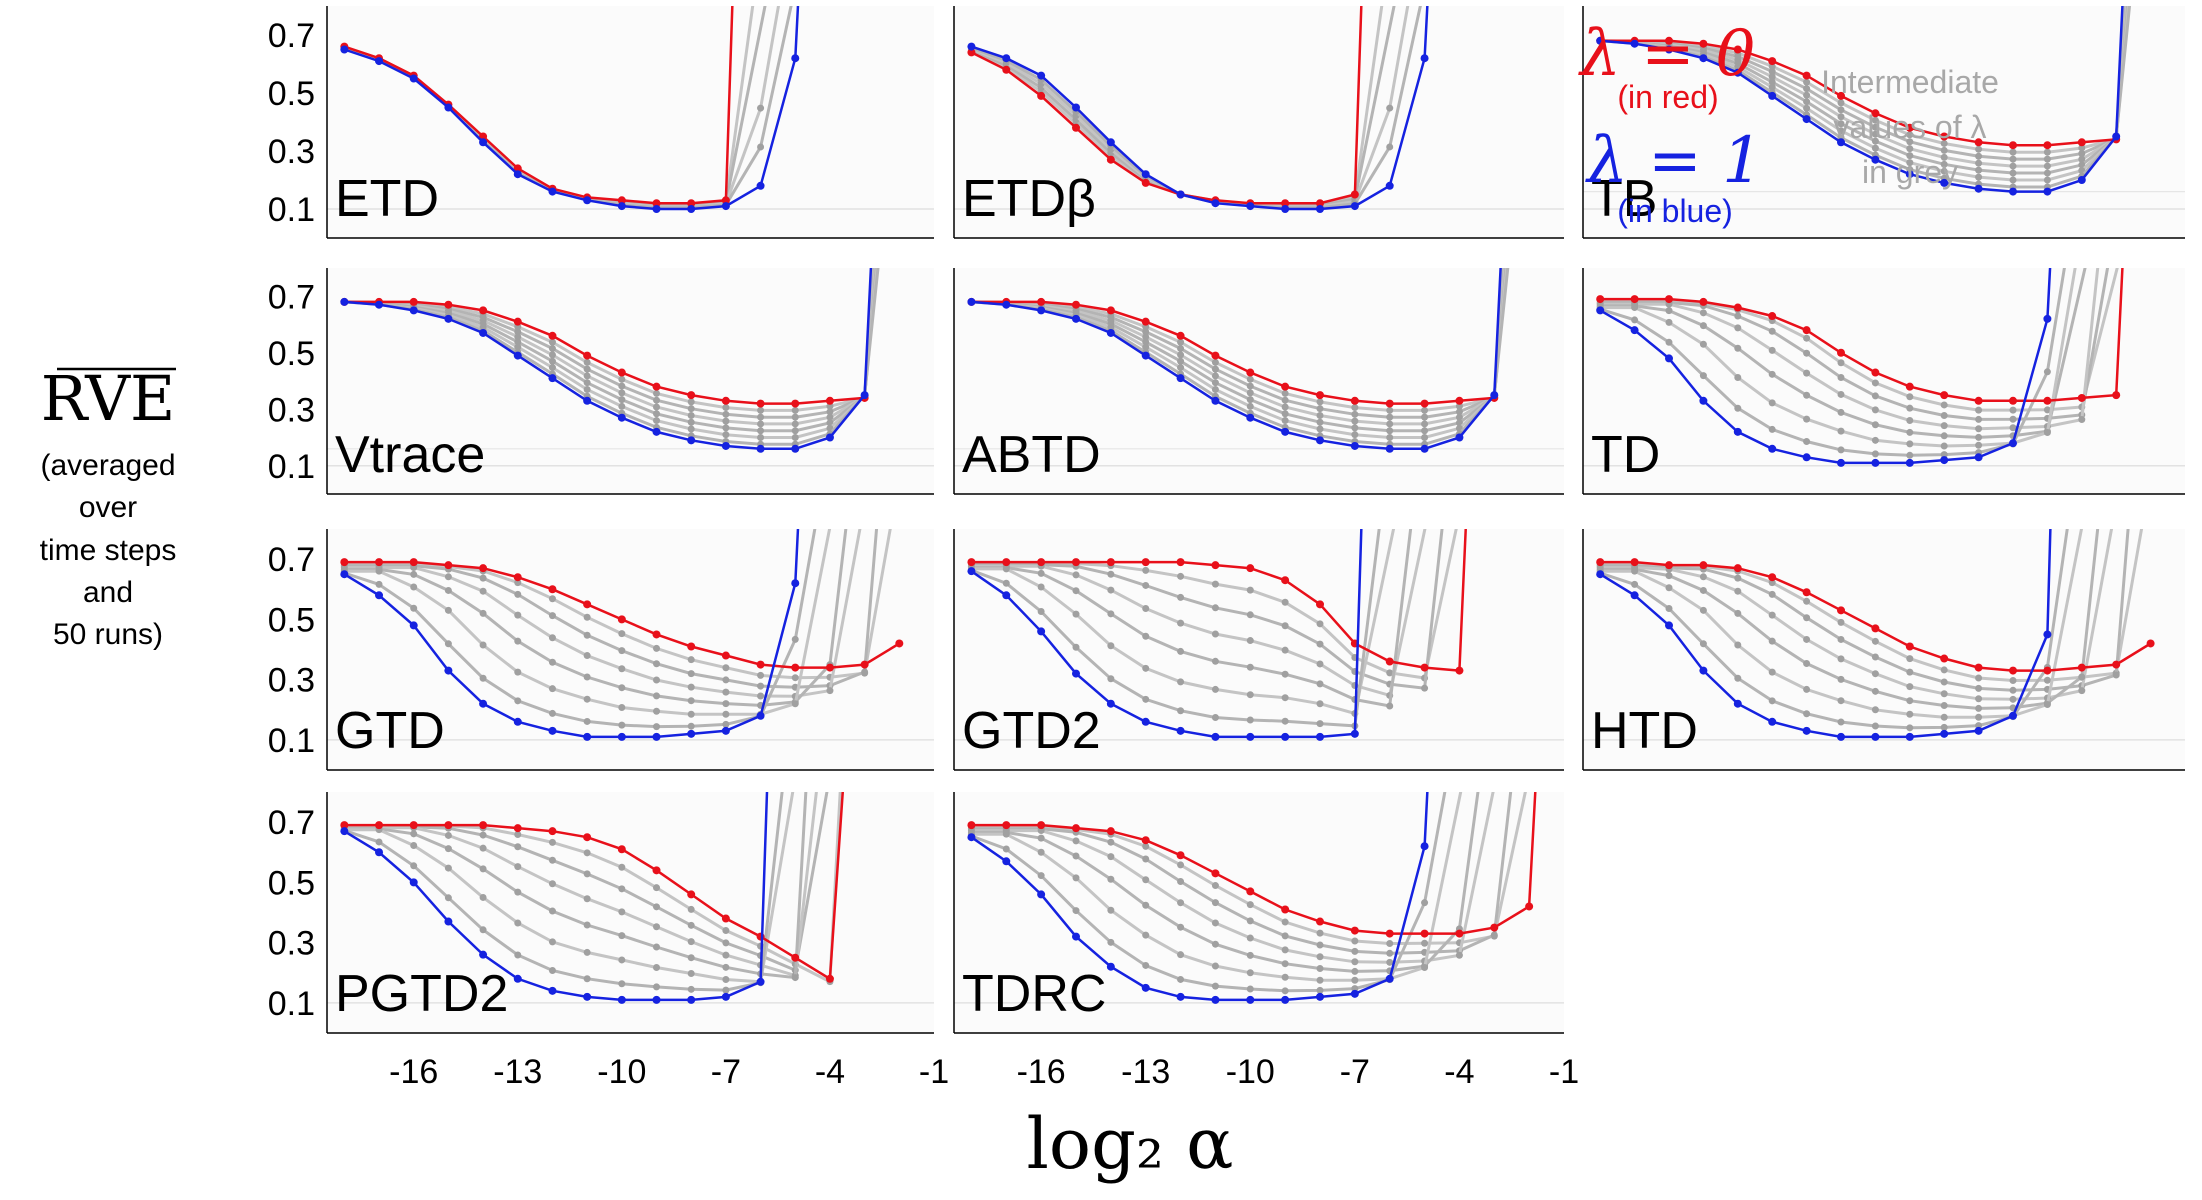 The image size is (2202, 1200). What do you see at coordinates (1266, 941) in the screenshot?
I see `panel-tdrc: -16 -13 -10 -7 -4 -1 TDRC` at bounding box center [1266, 941].